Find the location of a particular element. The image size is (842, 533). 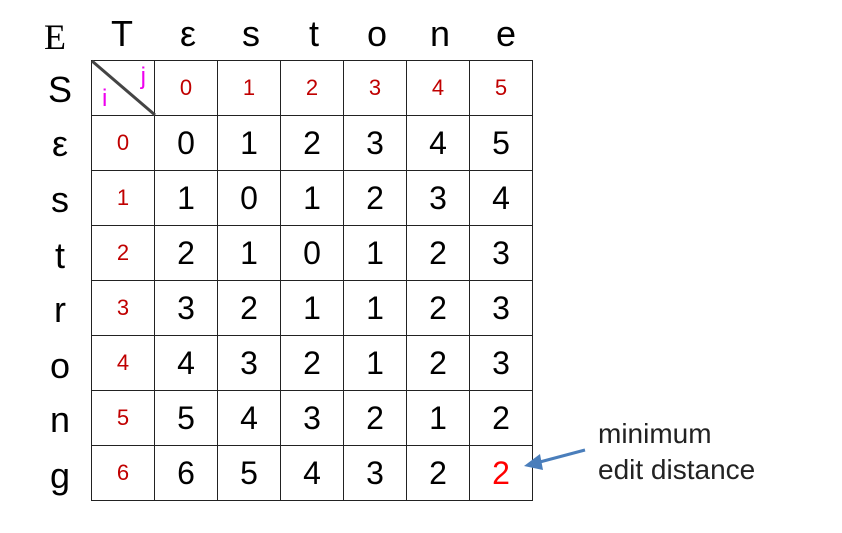

target-char: t is located at coordinates (313, 33).